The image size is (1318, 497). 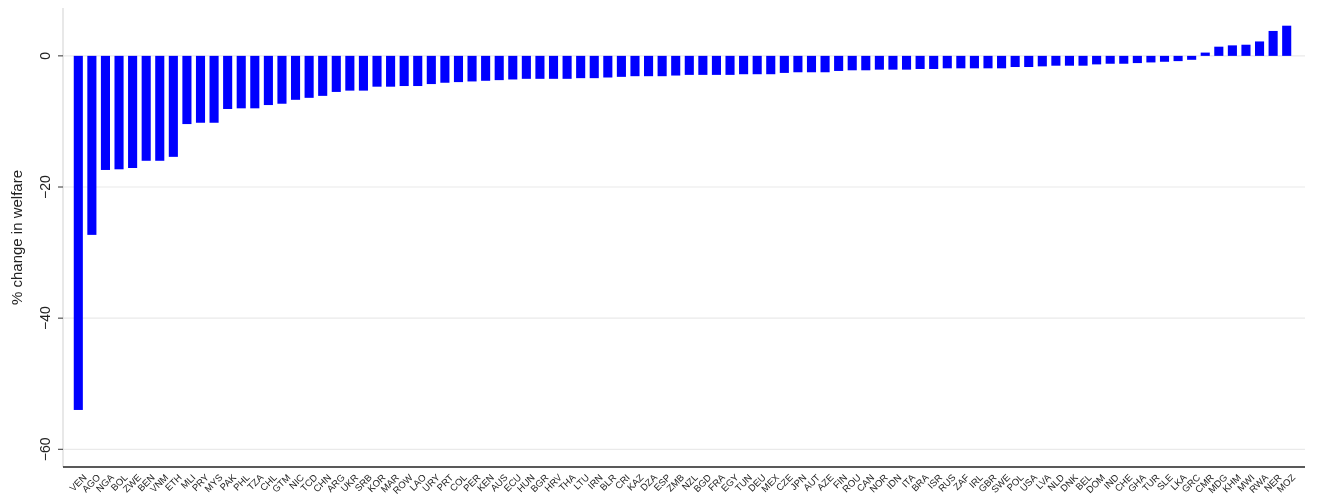 What do you see at coordinates (45, 449) in the screenshot?
I see `y-tick-label: −60` at bounding box center [45, 449].